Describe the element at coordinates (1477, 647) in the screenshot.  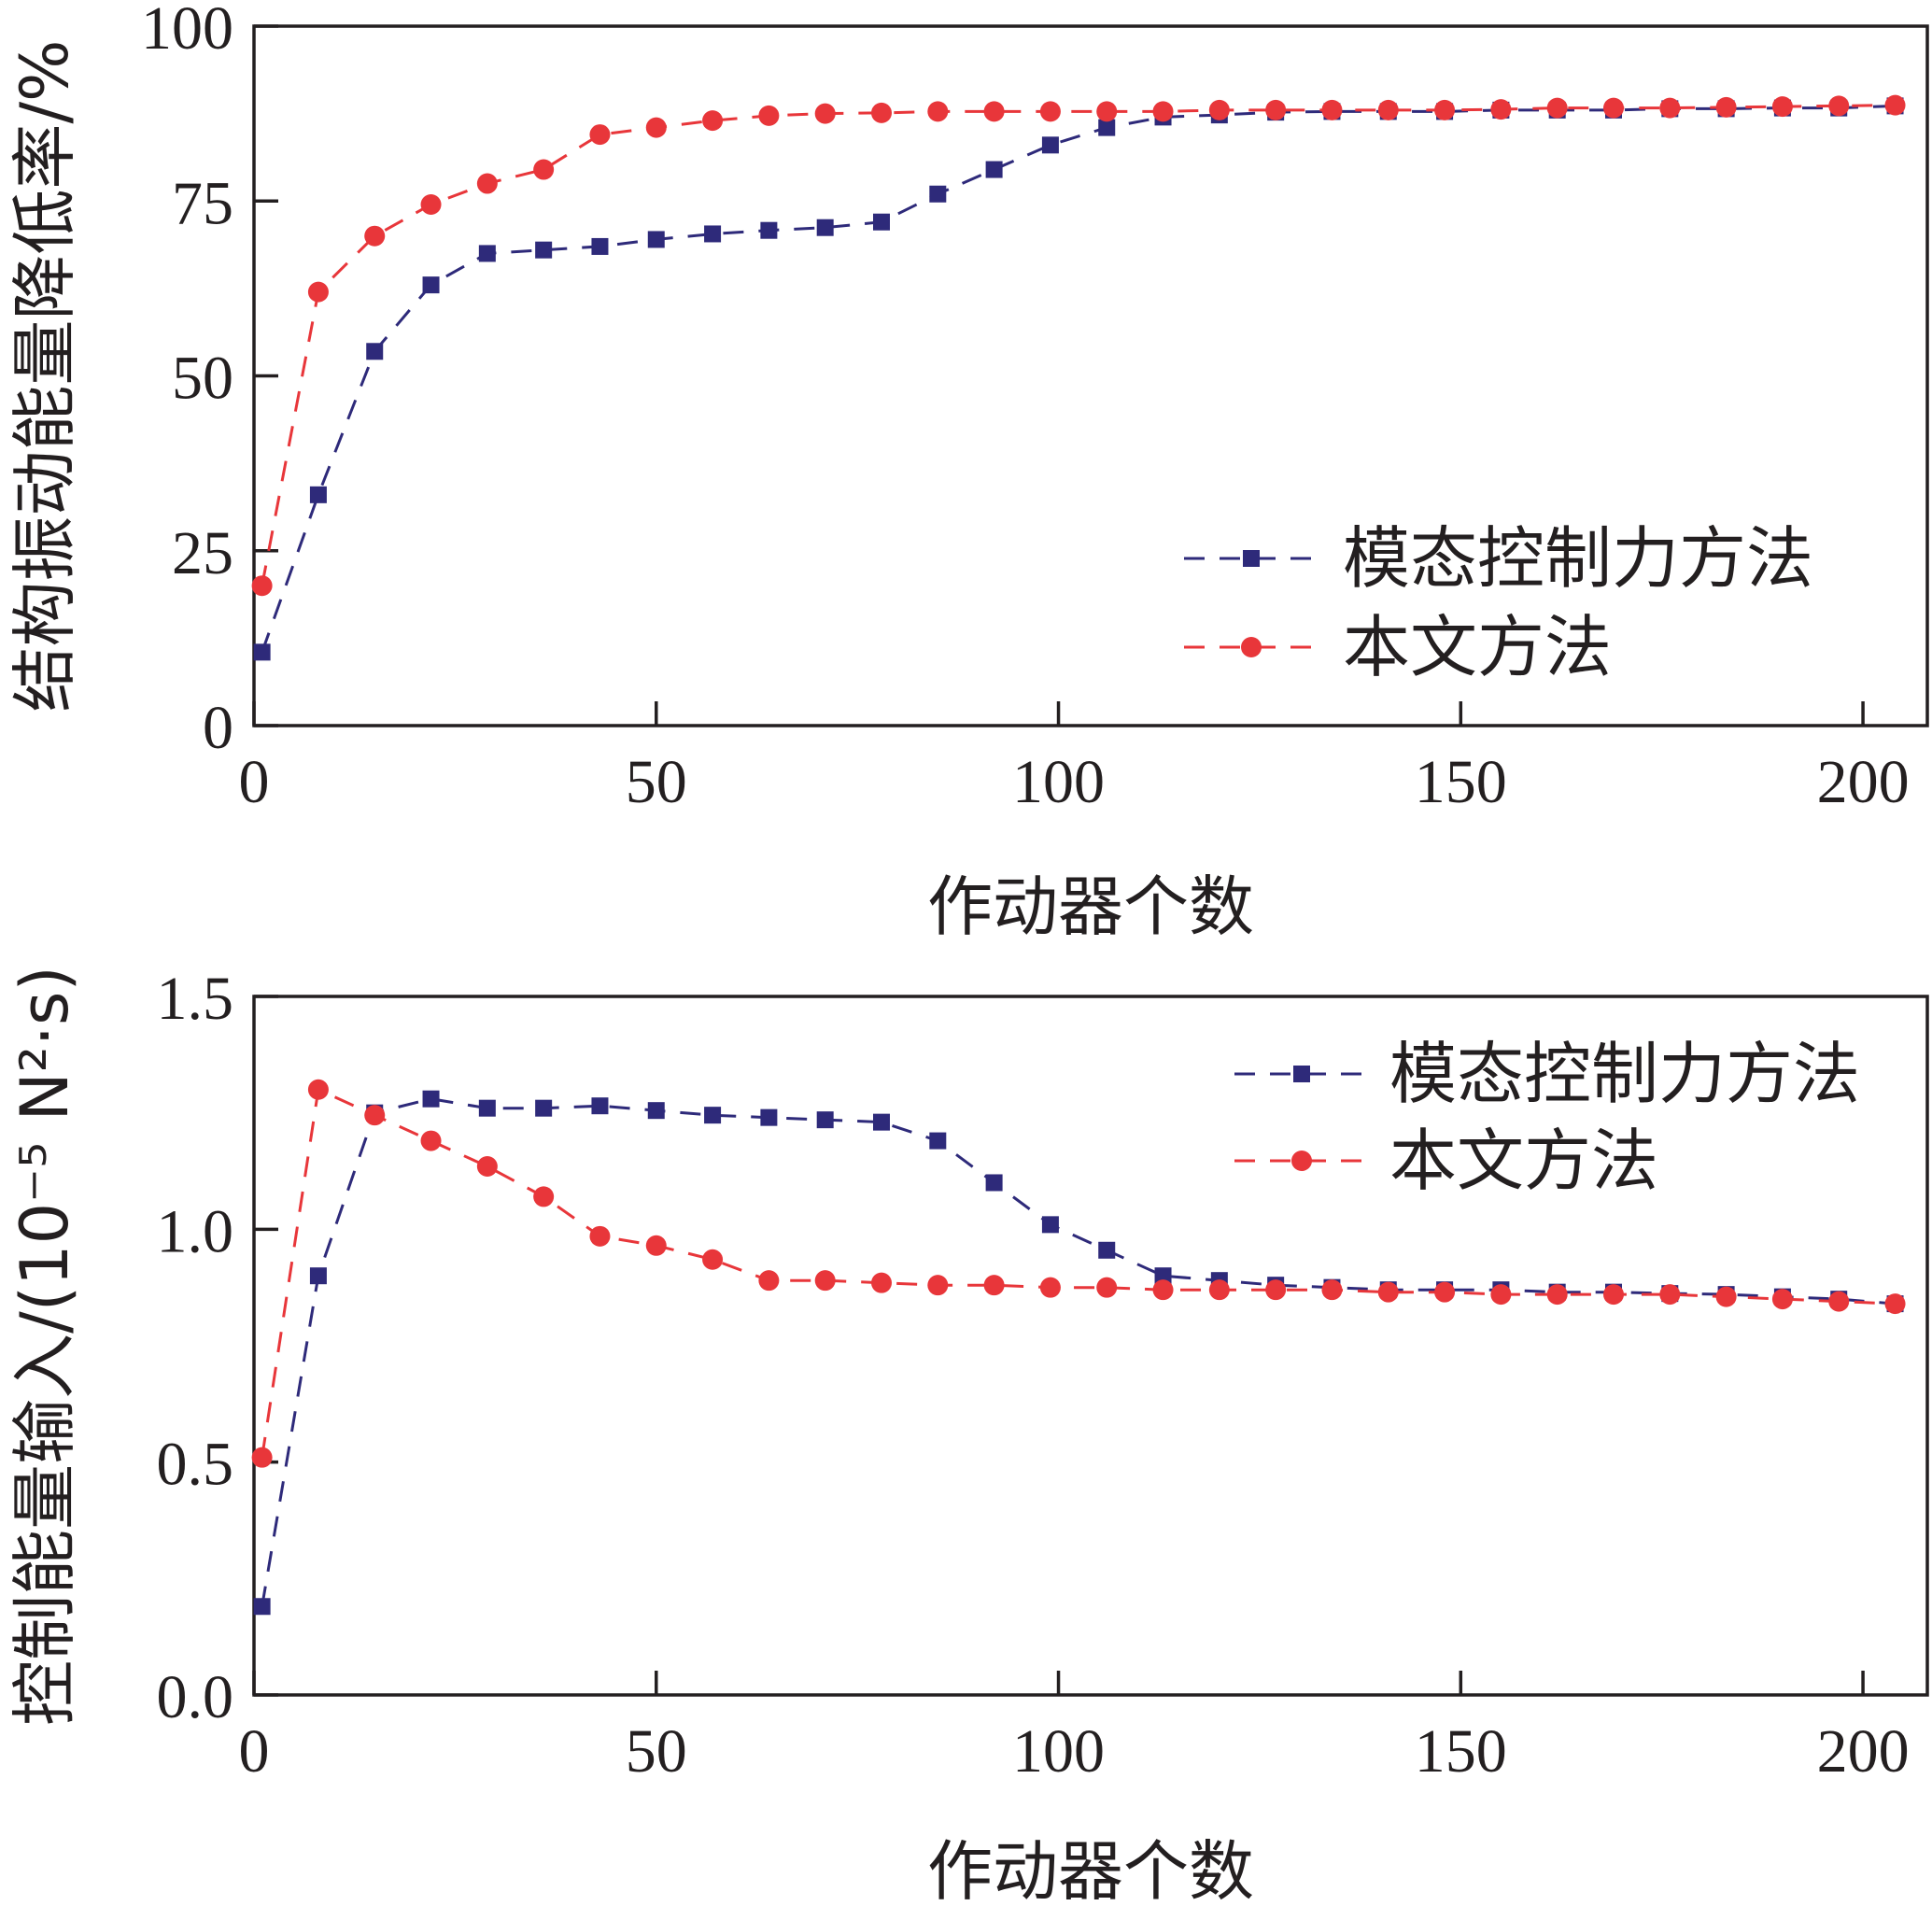
I see `legend-label: 本文方法` at that location.